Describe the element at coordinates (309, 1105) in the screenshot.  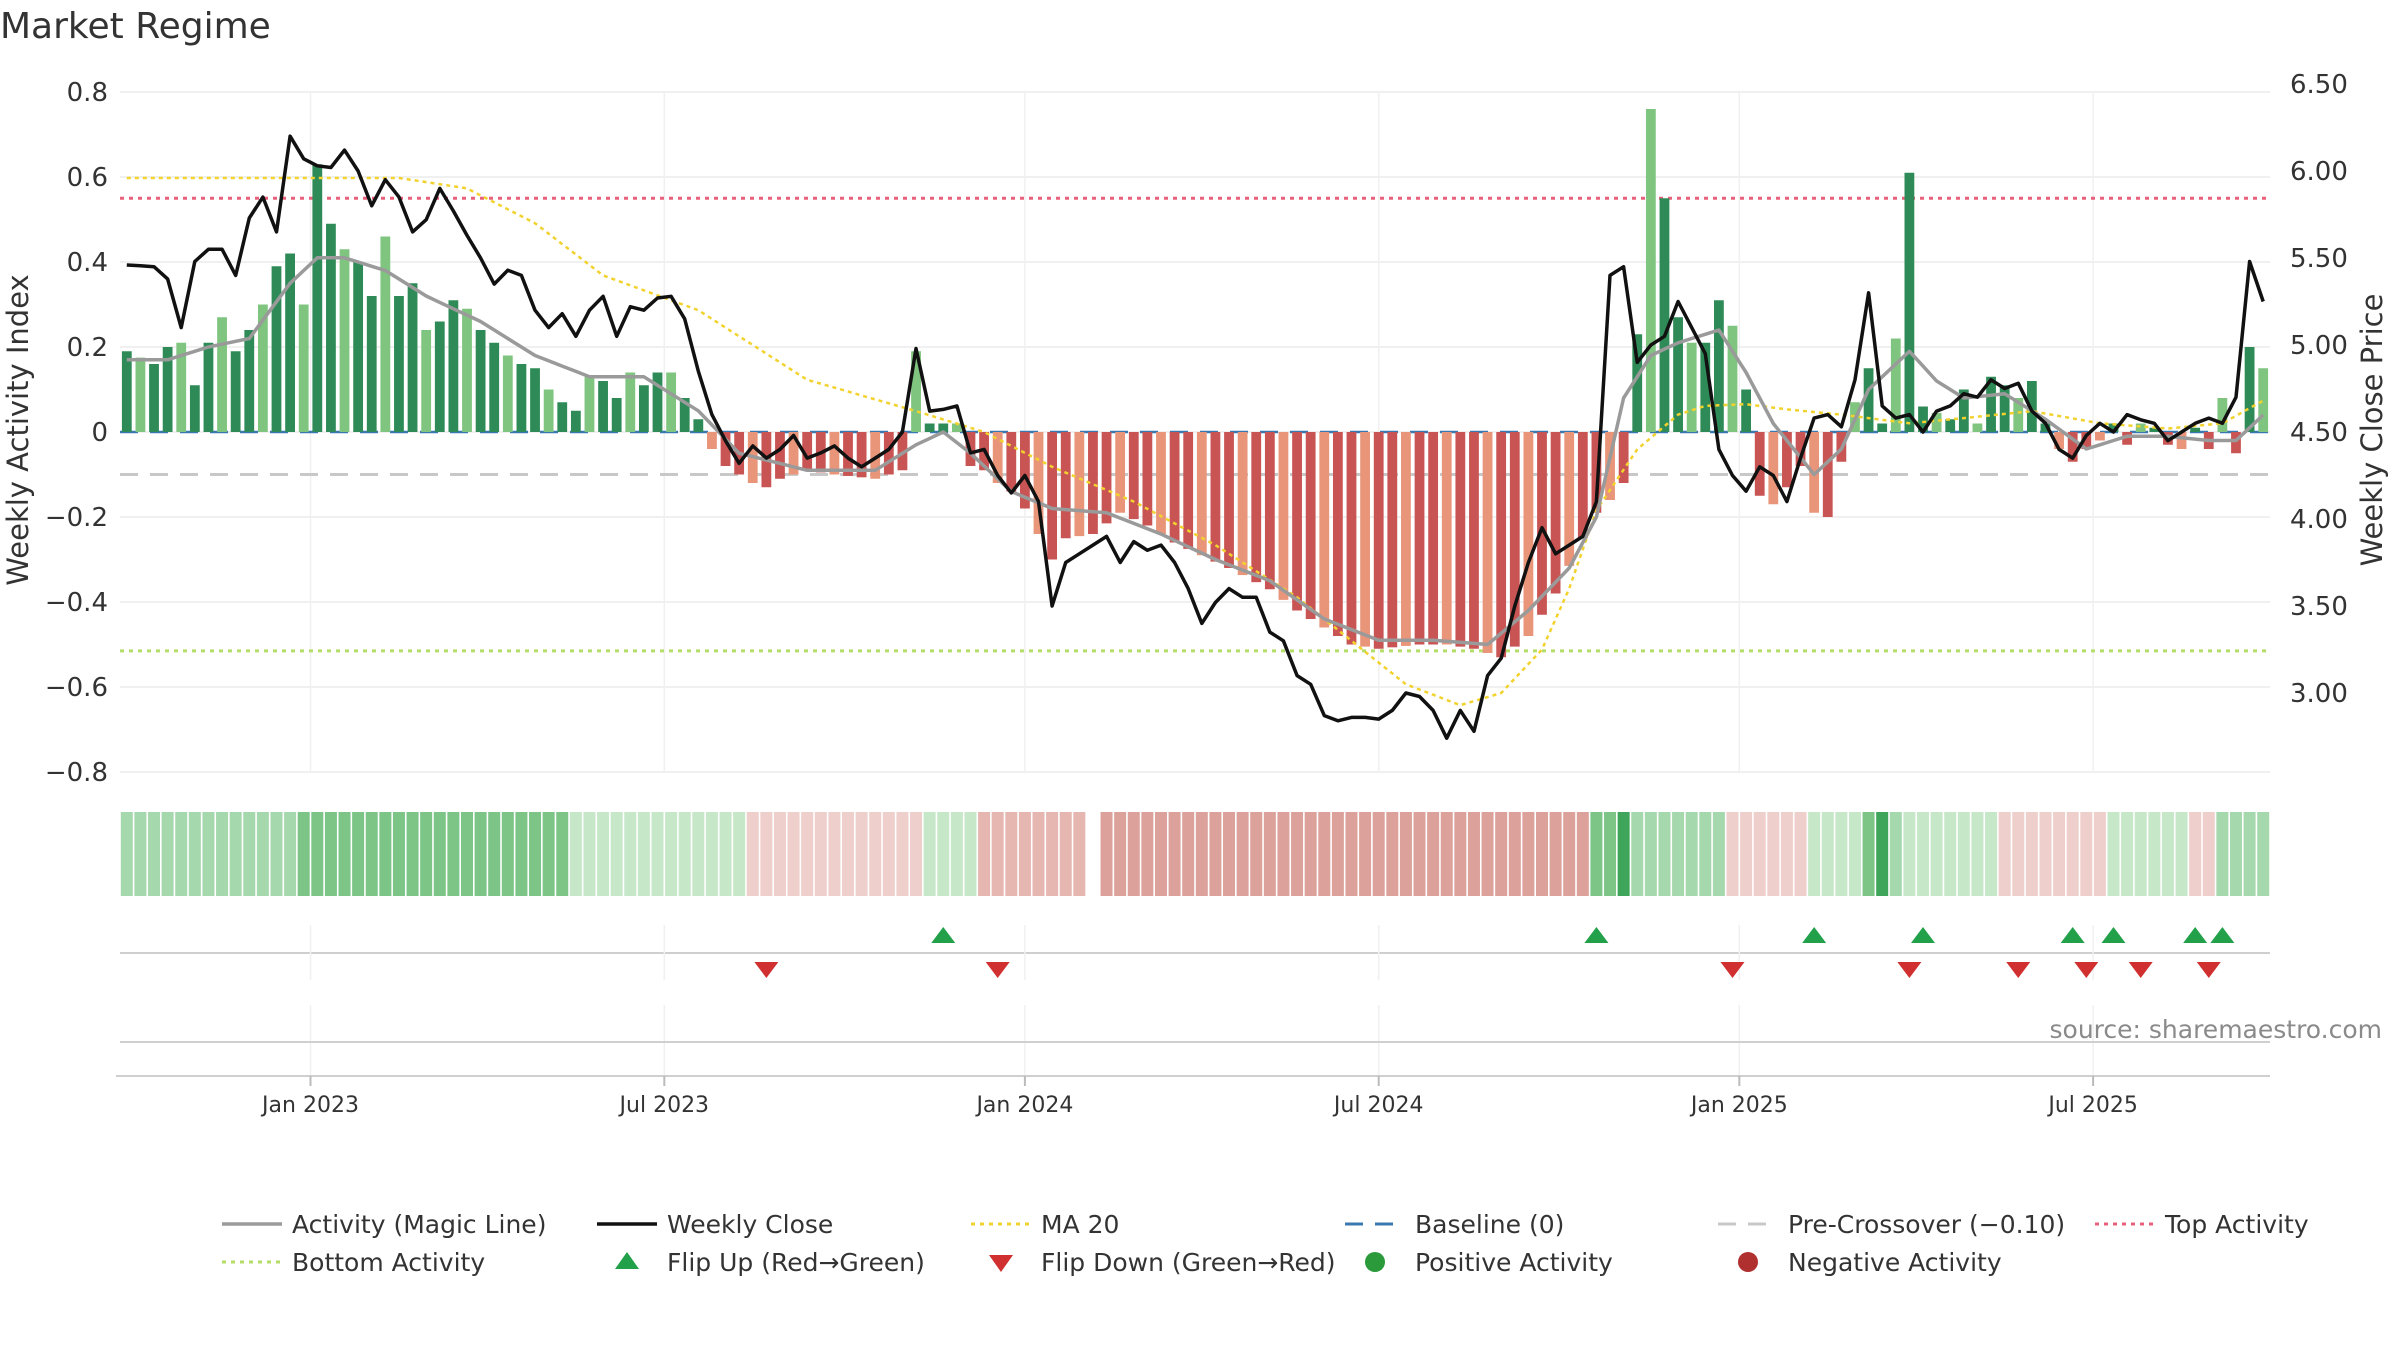
I see `x-tick-label: Jan 2023` at that location.